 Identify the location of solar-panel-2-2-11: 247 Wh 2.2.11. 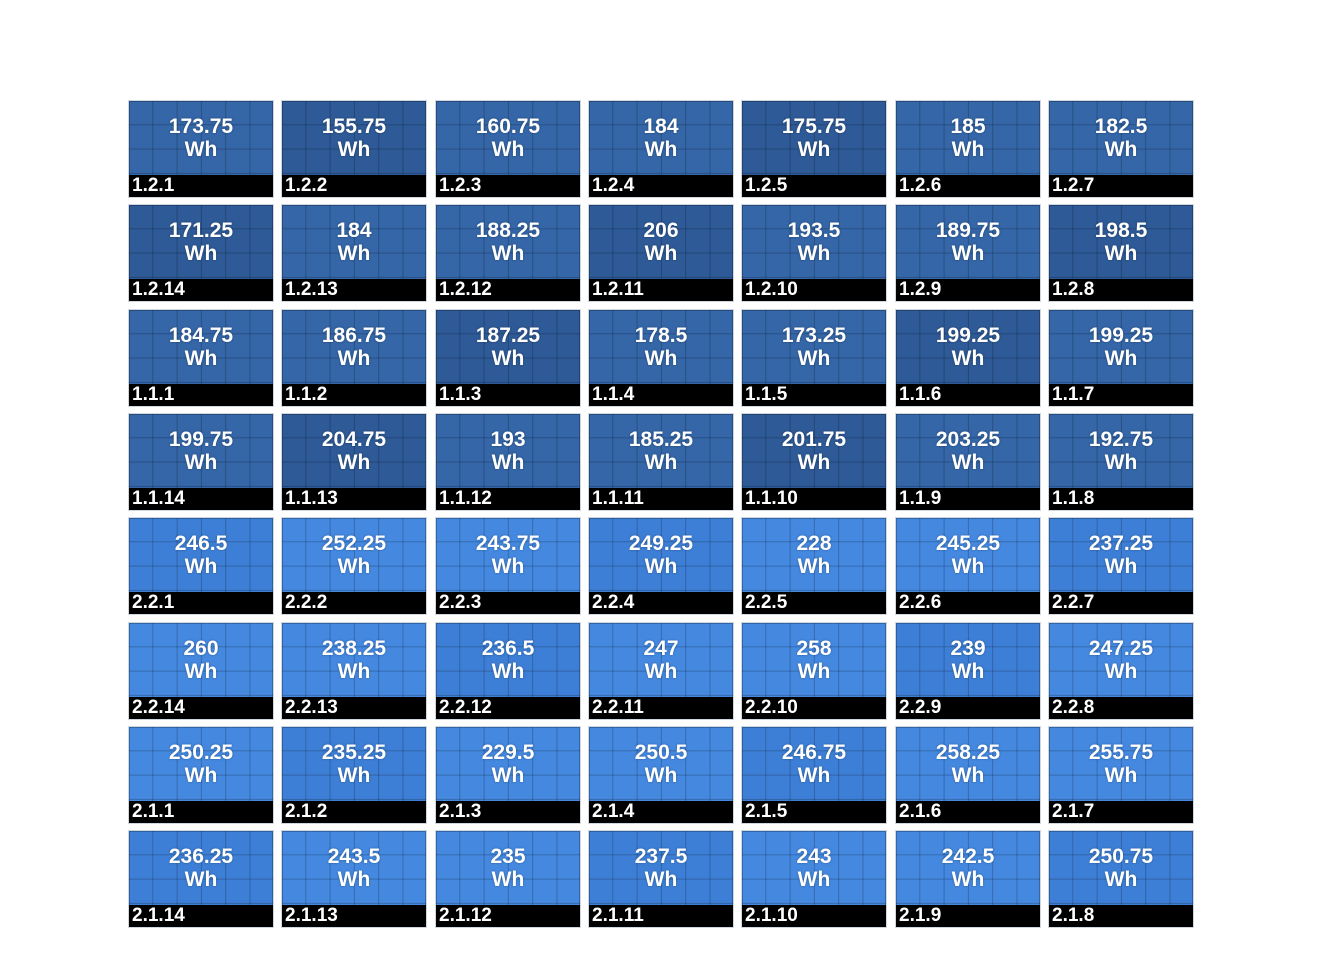
(661, 671).